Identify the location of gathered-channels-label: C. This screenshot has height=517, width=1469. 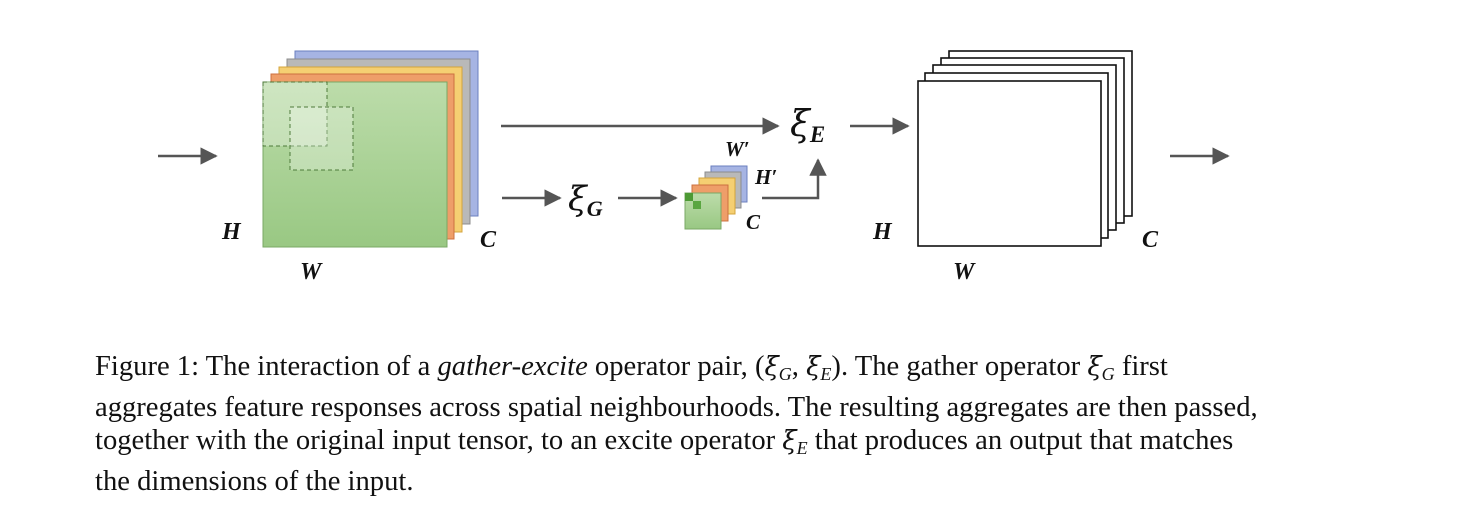
(753, 222).